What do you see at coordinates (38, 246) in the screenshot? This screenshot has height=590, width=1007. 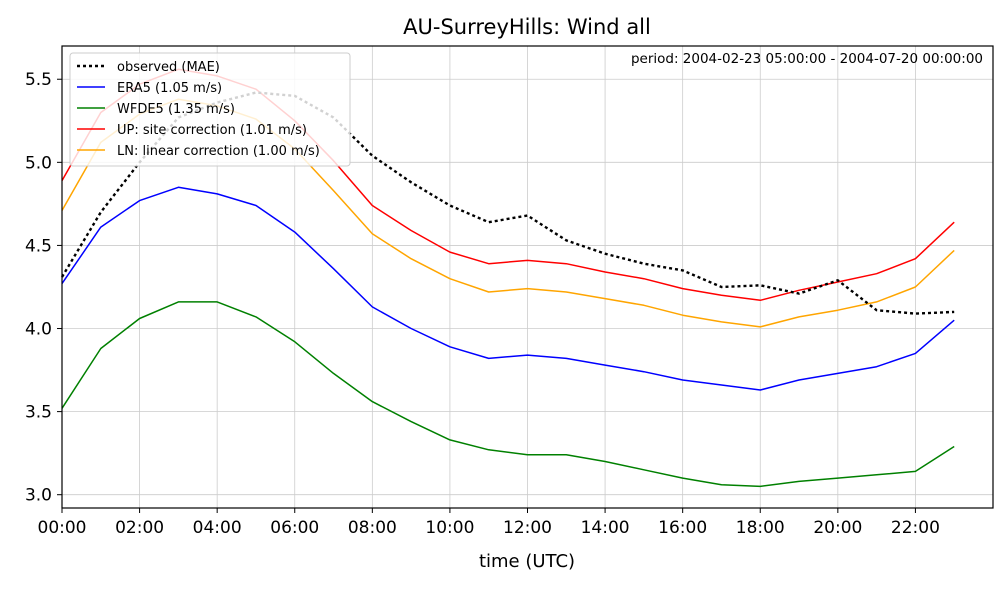 I see `y-tick-label: 4.5` at bounding box center [38, 246].